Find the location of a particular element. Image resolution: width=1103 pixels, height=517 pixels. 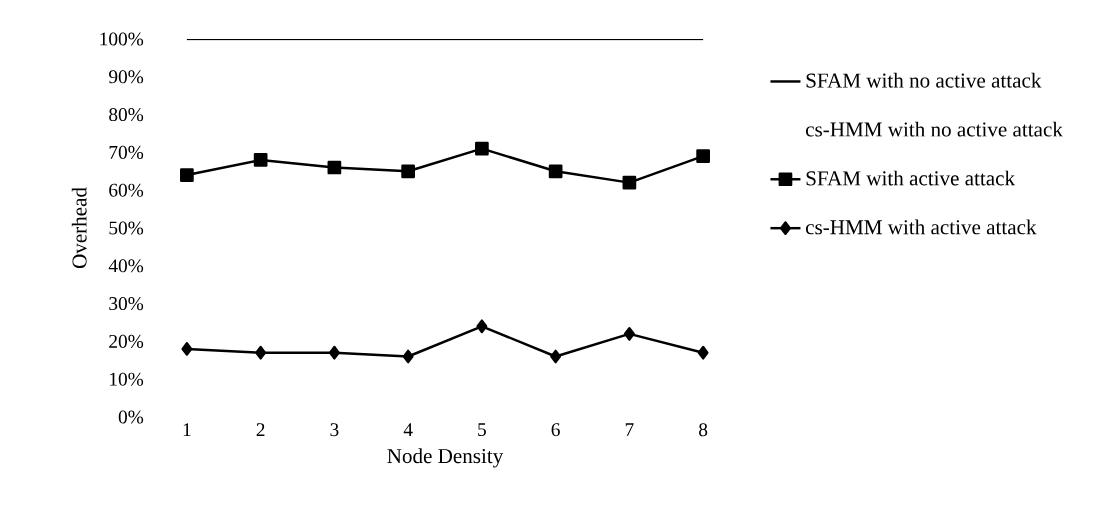

y-axis-title: Overhead is located at coordinates (79, 228).